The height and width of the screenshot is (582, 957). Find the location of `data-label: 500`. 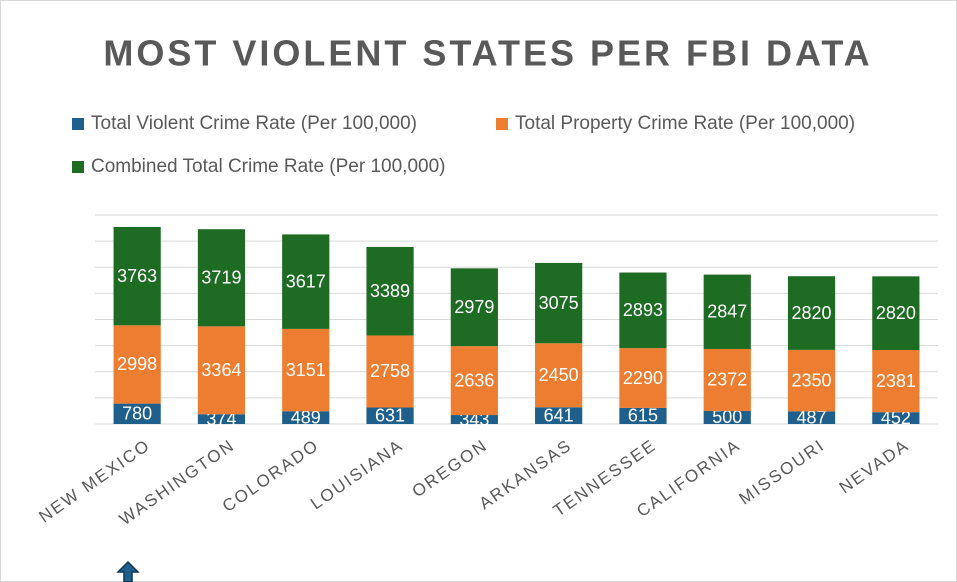

data-label: 500 is located at coordinates (727, 417).